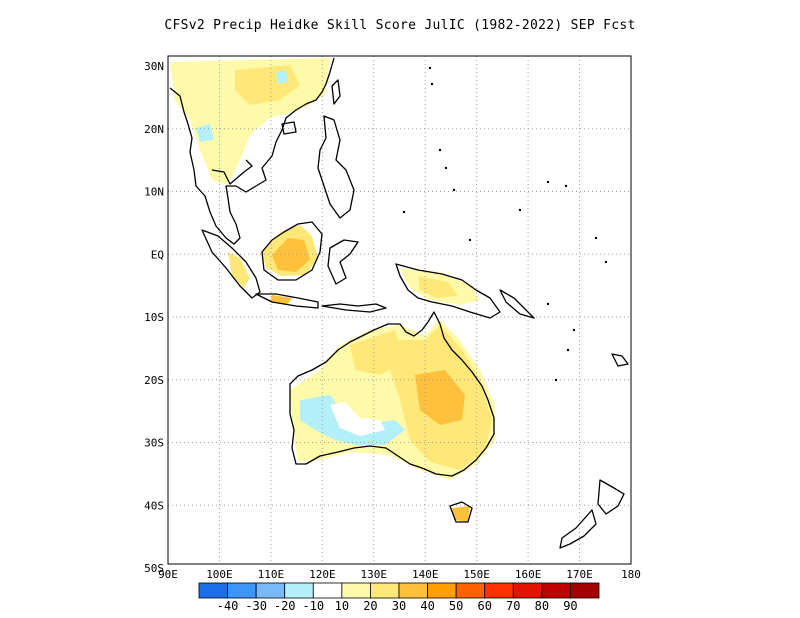 The image size is (800, 618). I want to click on lat-tick-label: 40S, so click(154, 505).